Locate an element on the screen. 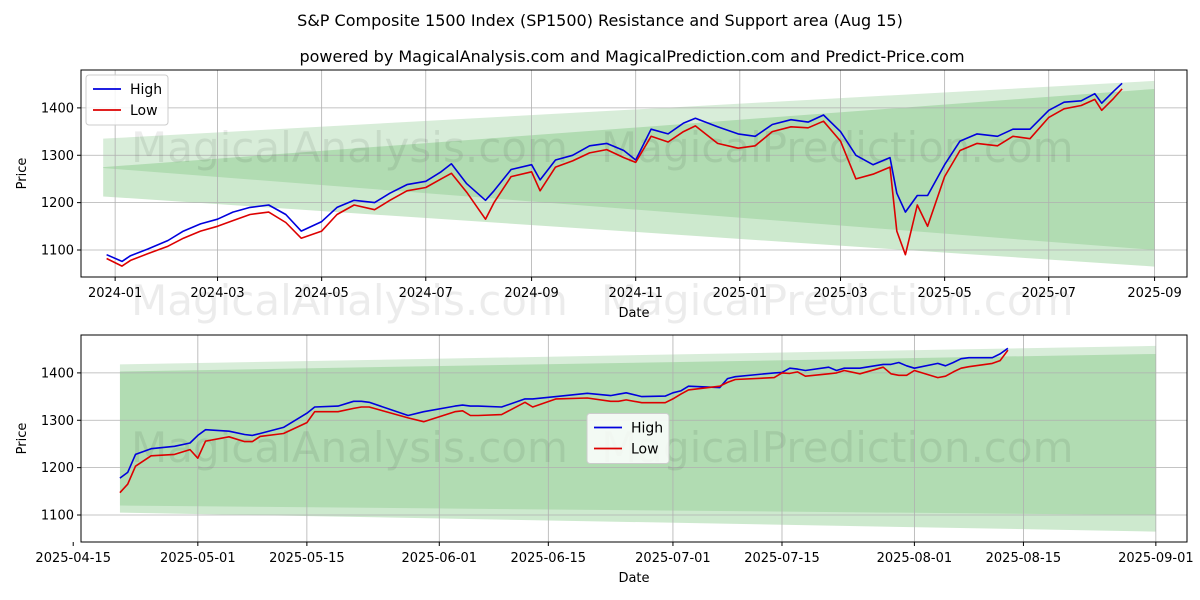 This screenshot has width=1200, height=600. x-tick-label: 2025-09-01 is located at coordinates (1156, 558).